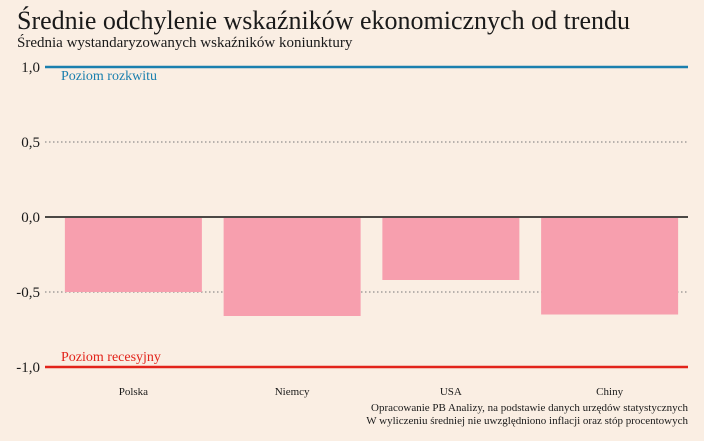 Image resolution: width=704 pixels, height=441 pixels. What do you see at coordinates (28, 368) in the screenshot?
I see `y-tick-label: -1,0` at bounding box center [28, 368].